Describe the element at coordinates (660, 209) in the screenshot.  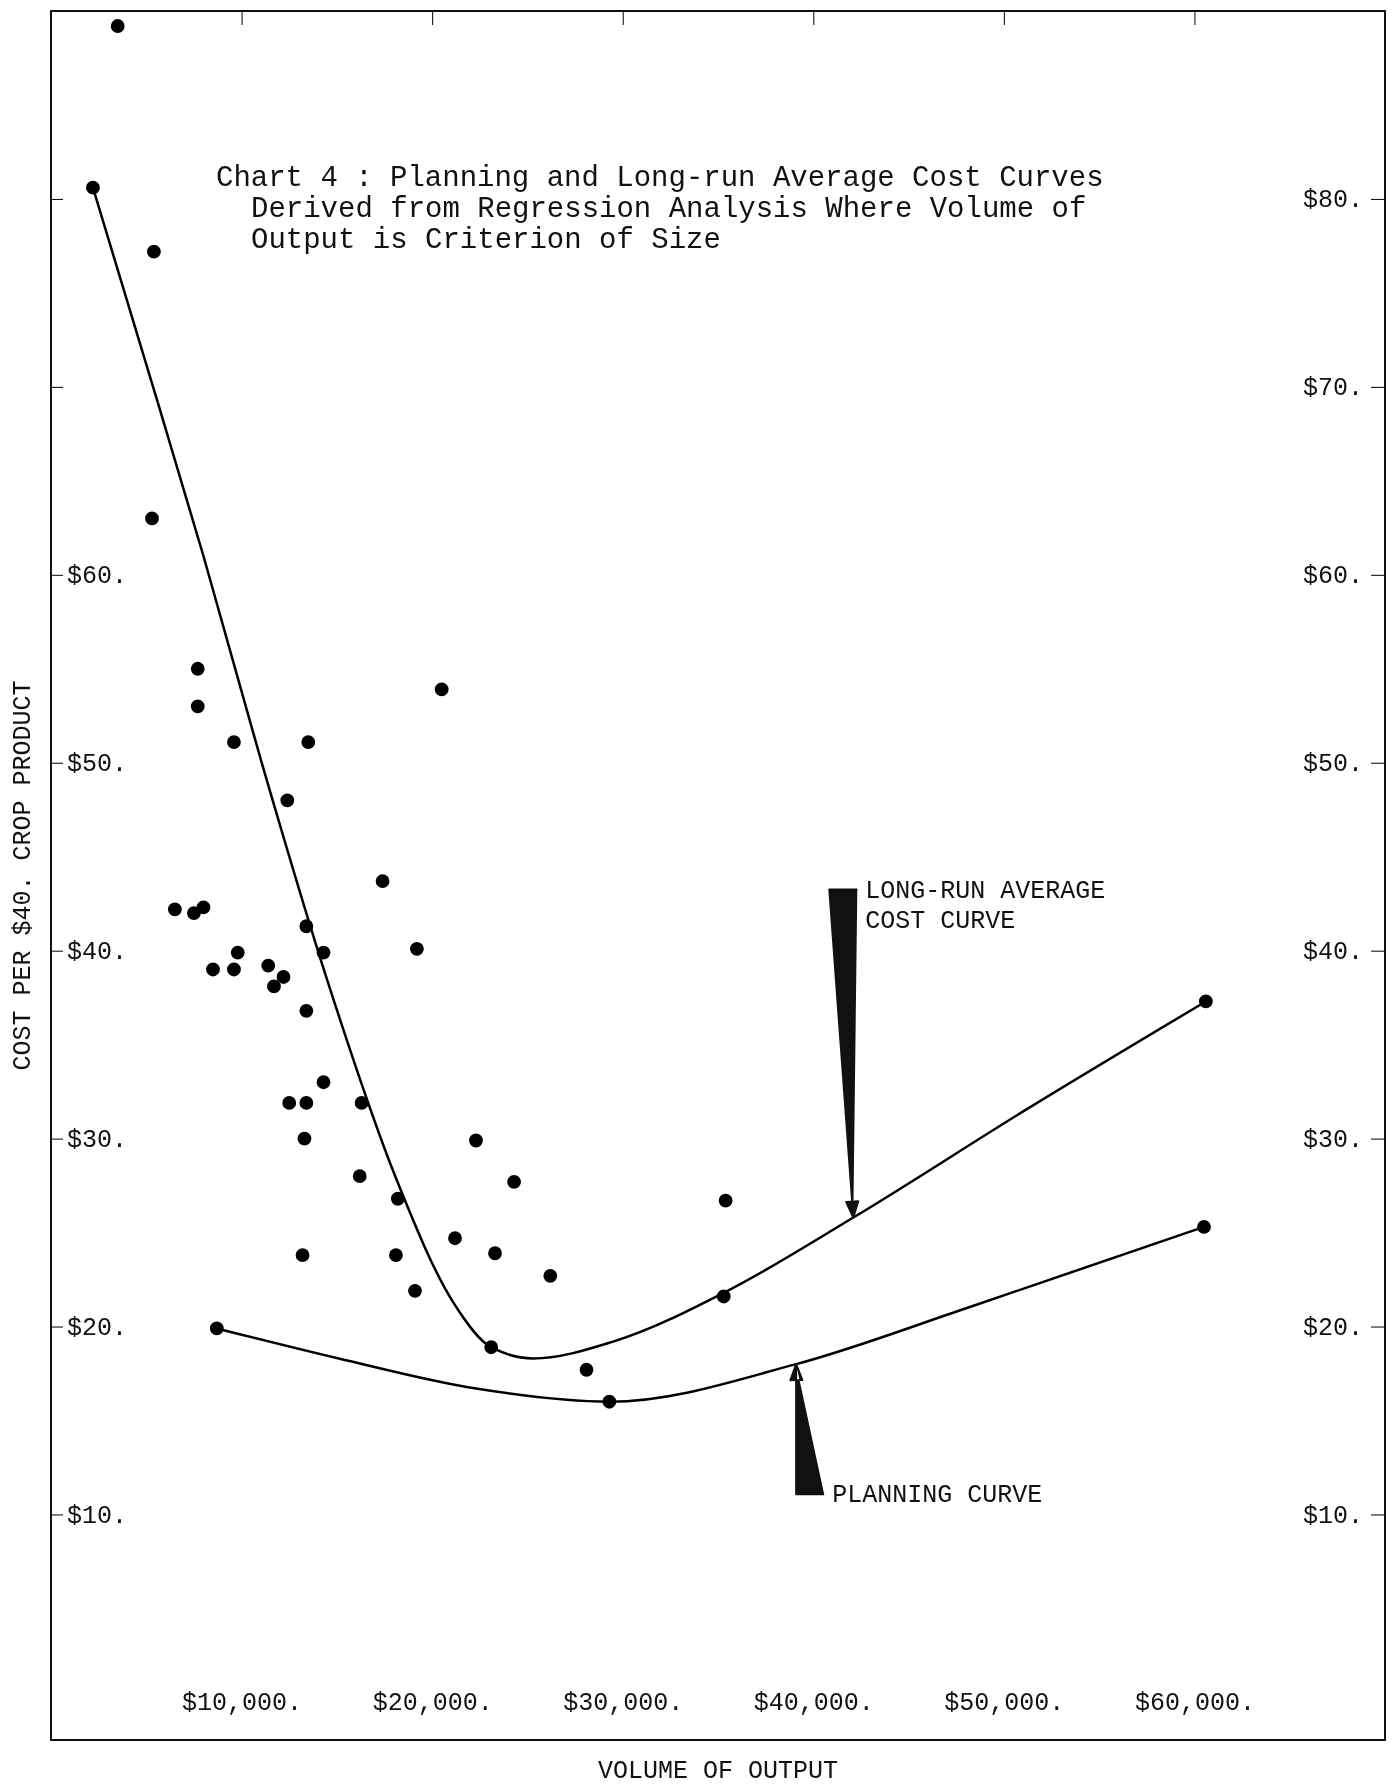
I see `text: Chart 4 : Planning and Long-run Average Cost Curves Derived from Regression Analysis Where Volume of Output is Criterion of Size` at that location.